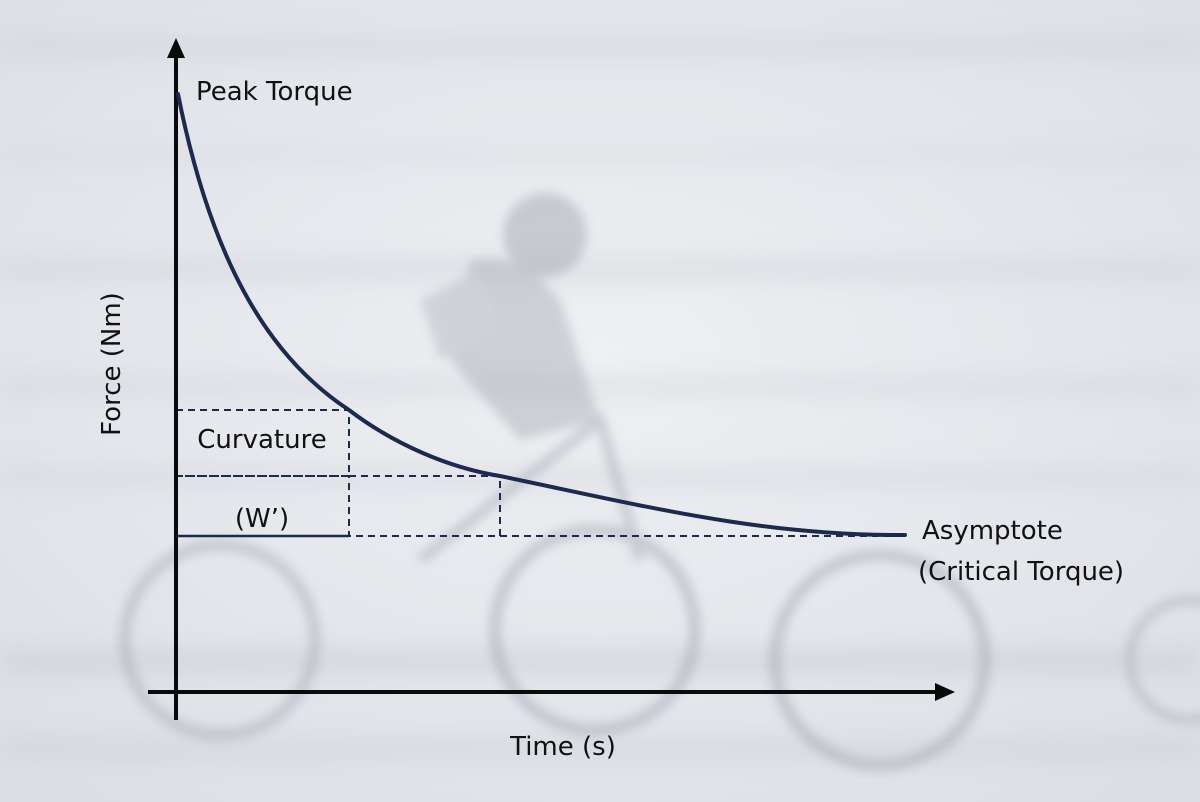 This screenshot has height=802, width=1200. Describe the element at coordinates (274, 92) in the screenshot. I see `peak-torque-label: Peak Torque` at that location.